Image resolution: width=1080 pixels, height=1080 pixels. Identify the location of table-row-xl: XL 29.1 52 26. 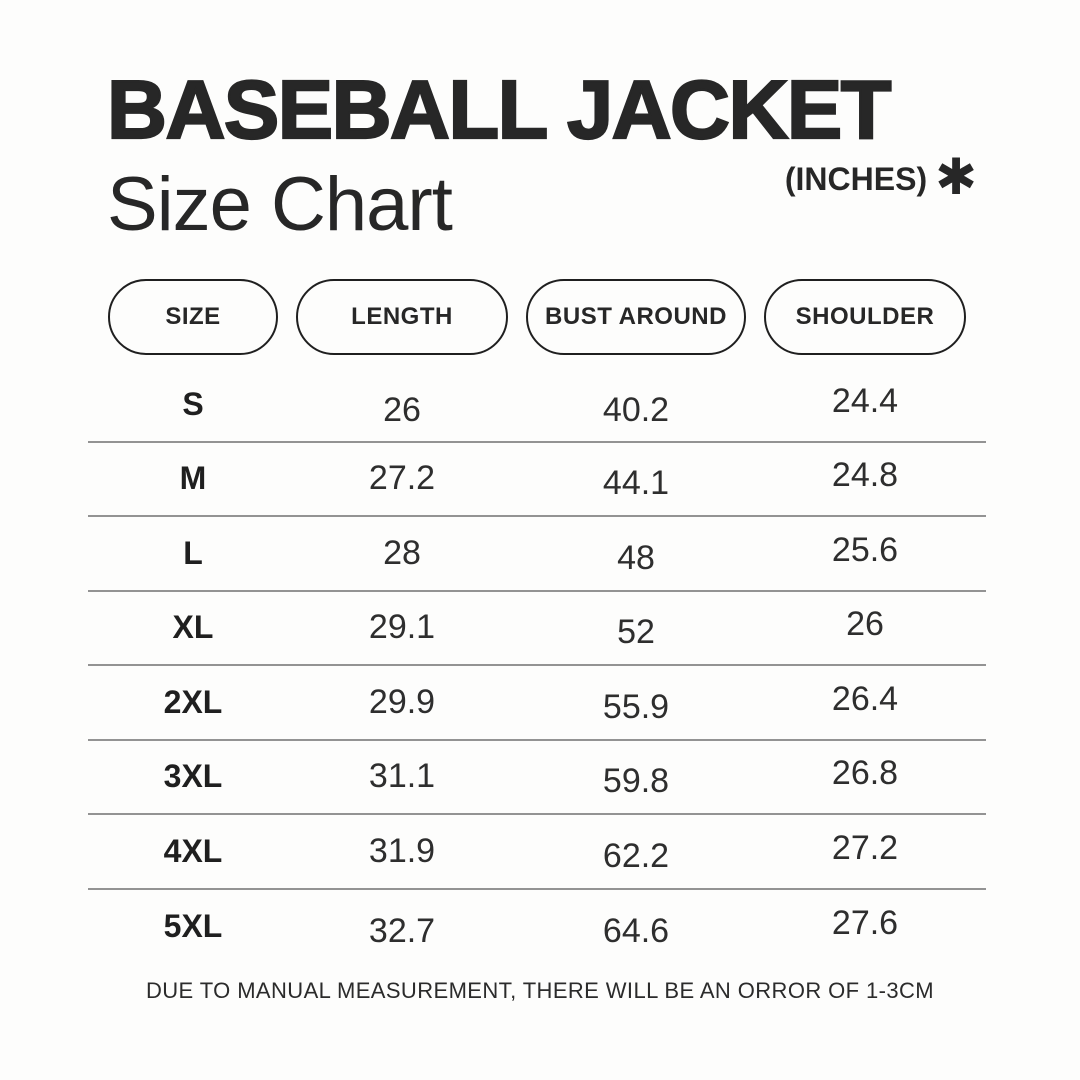
(537, 629).